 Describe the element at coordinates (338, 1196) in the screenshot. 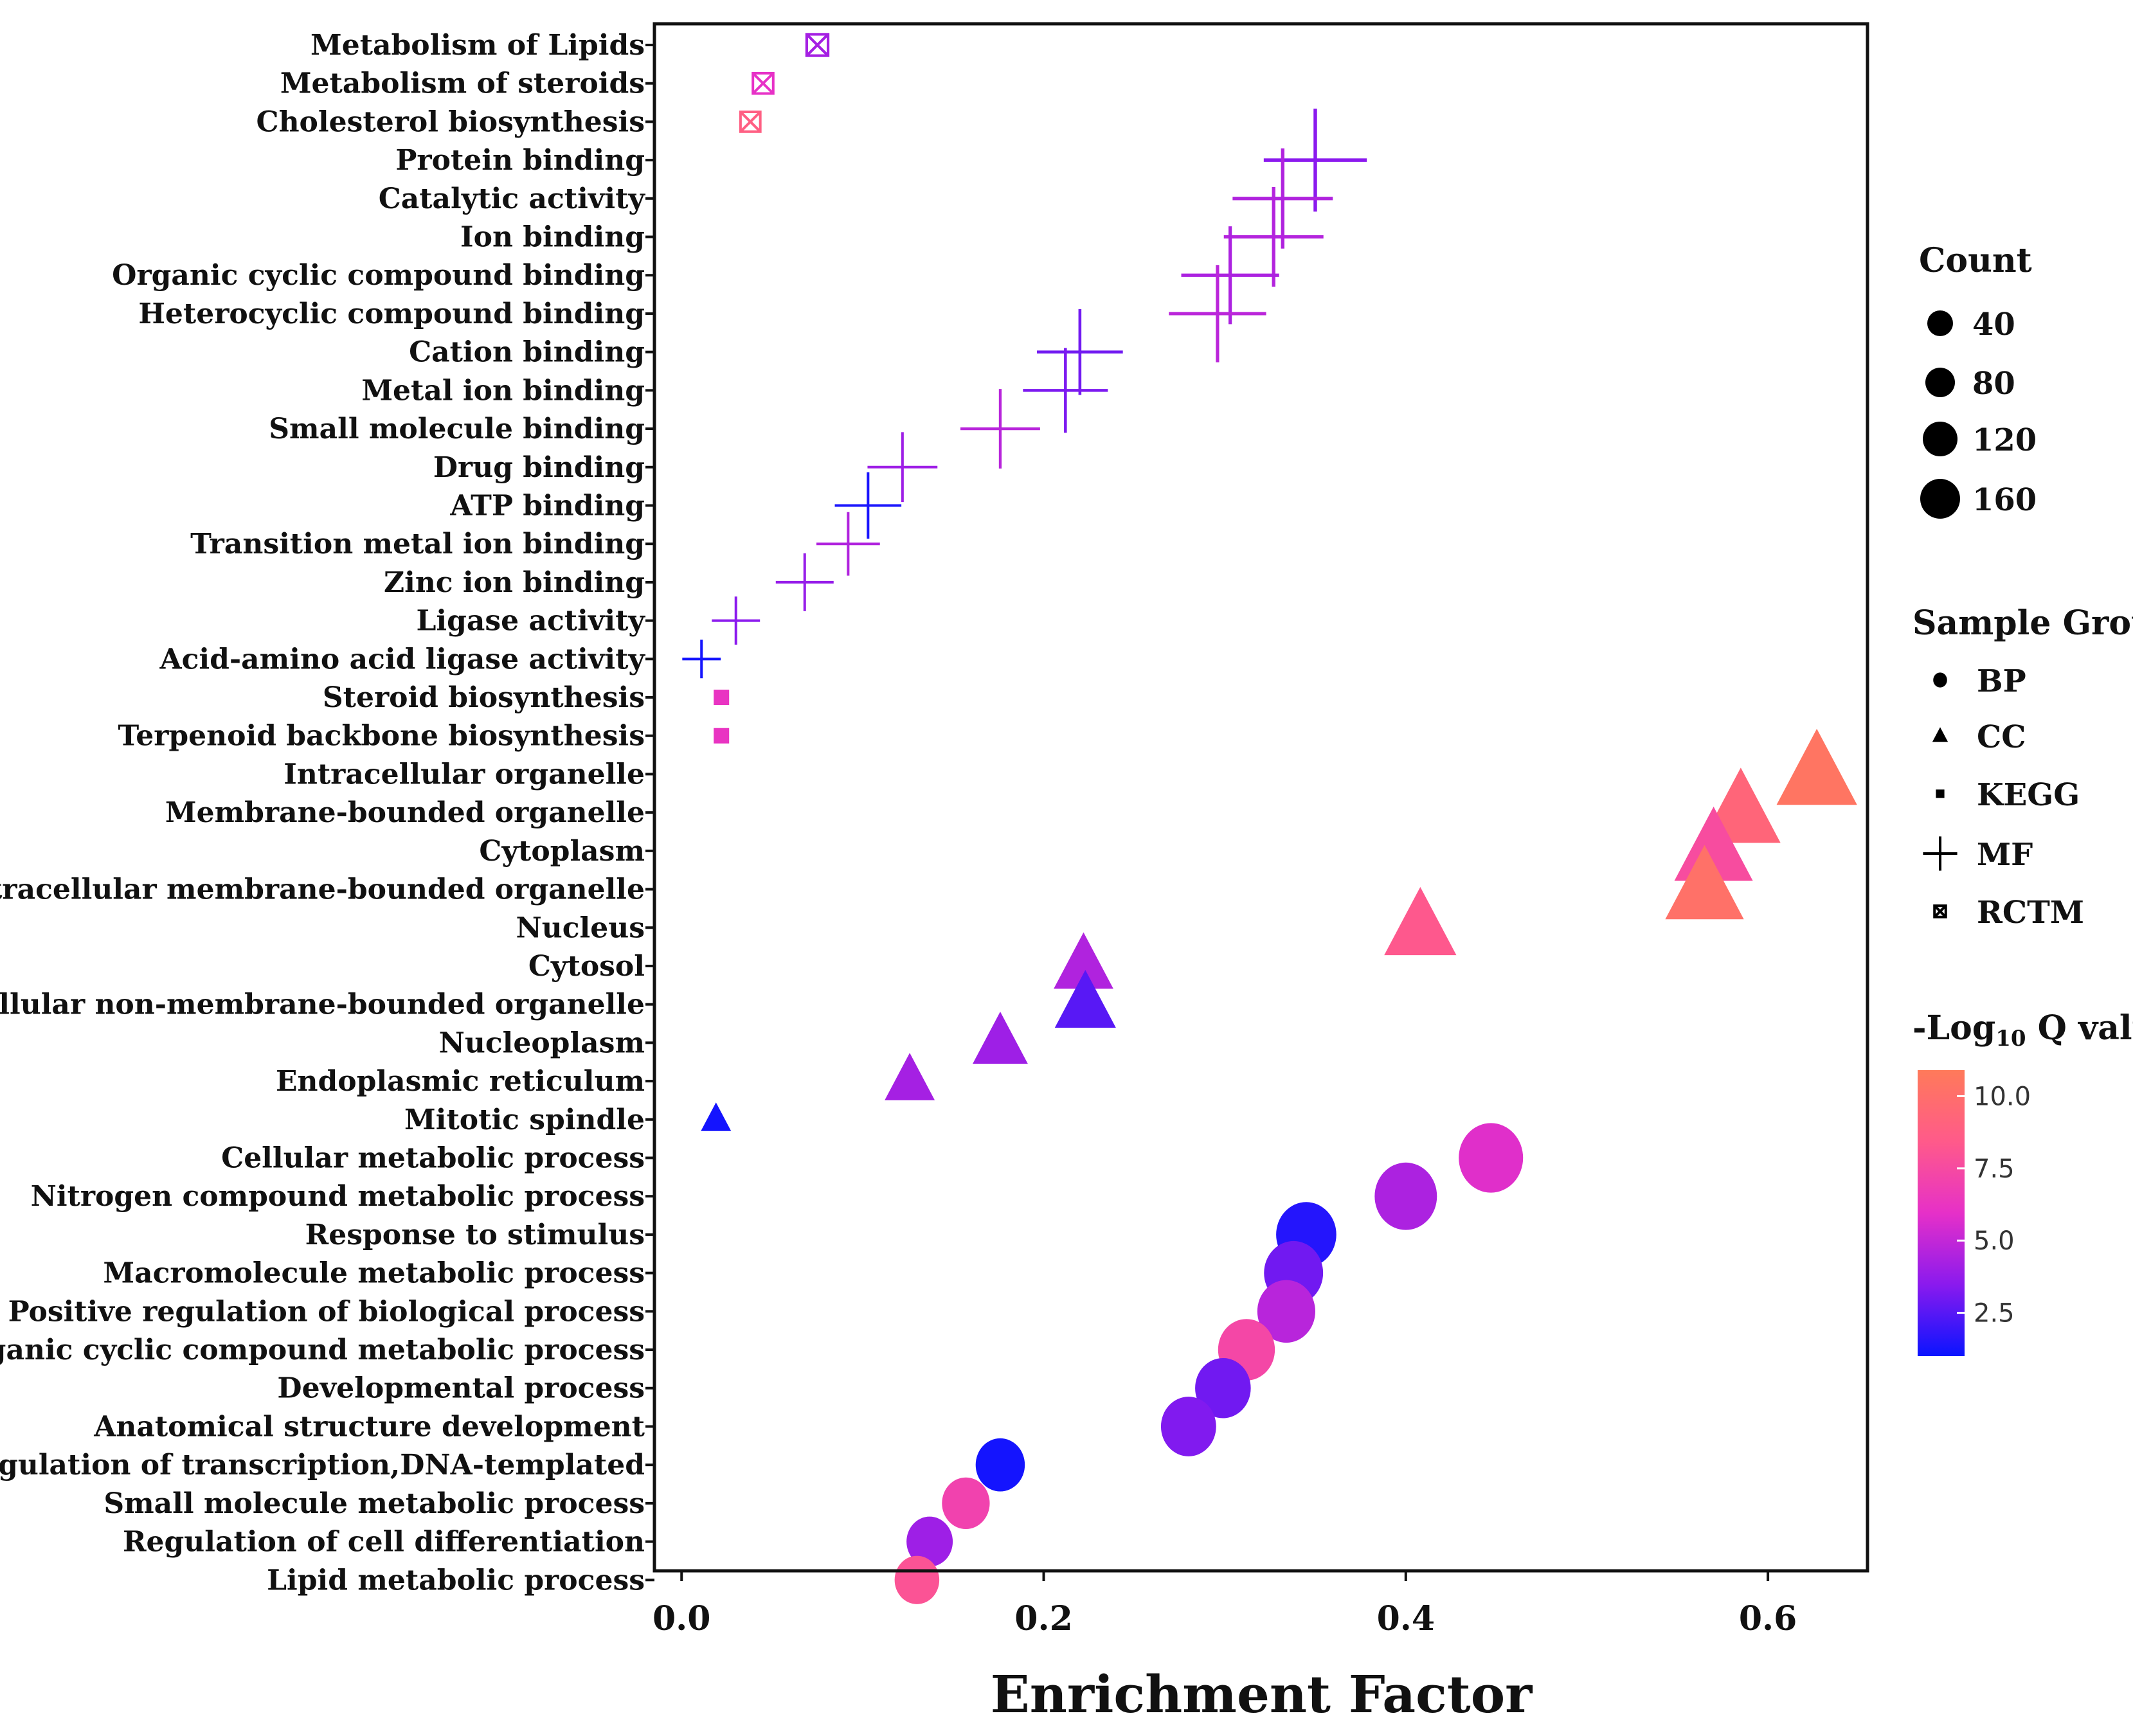

I see `y-tick-label: Nitrogen compound metabolic process` at that location.